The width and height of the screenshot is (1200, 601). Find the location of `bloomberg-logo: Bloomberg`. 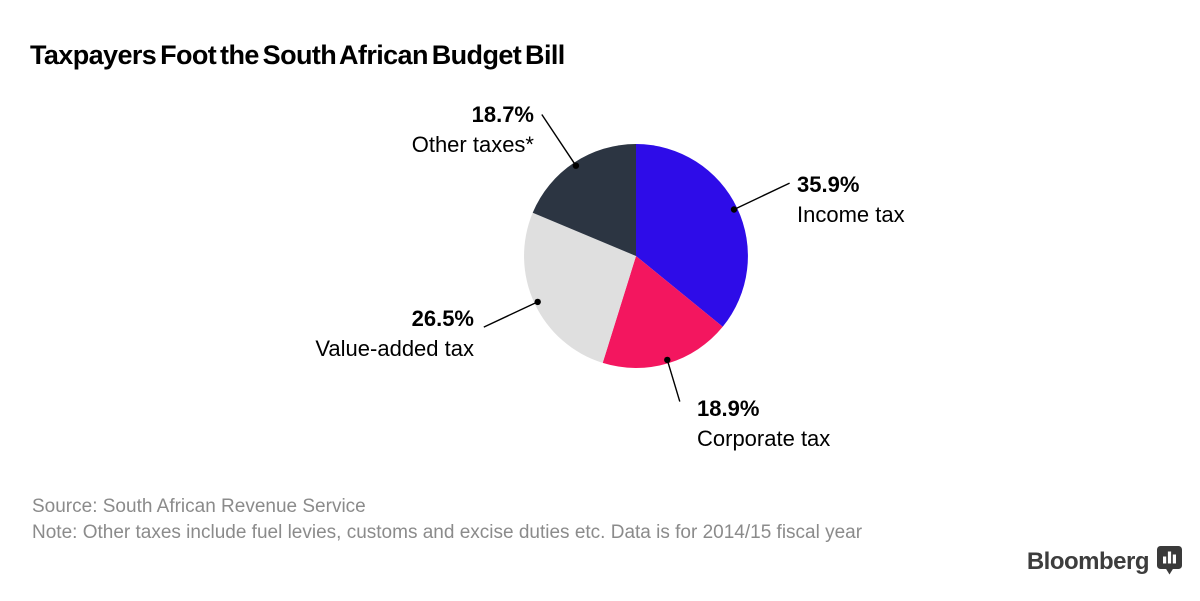

bloomberg-logo: Bloomberg is located at coordinates (1104, 561).